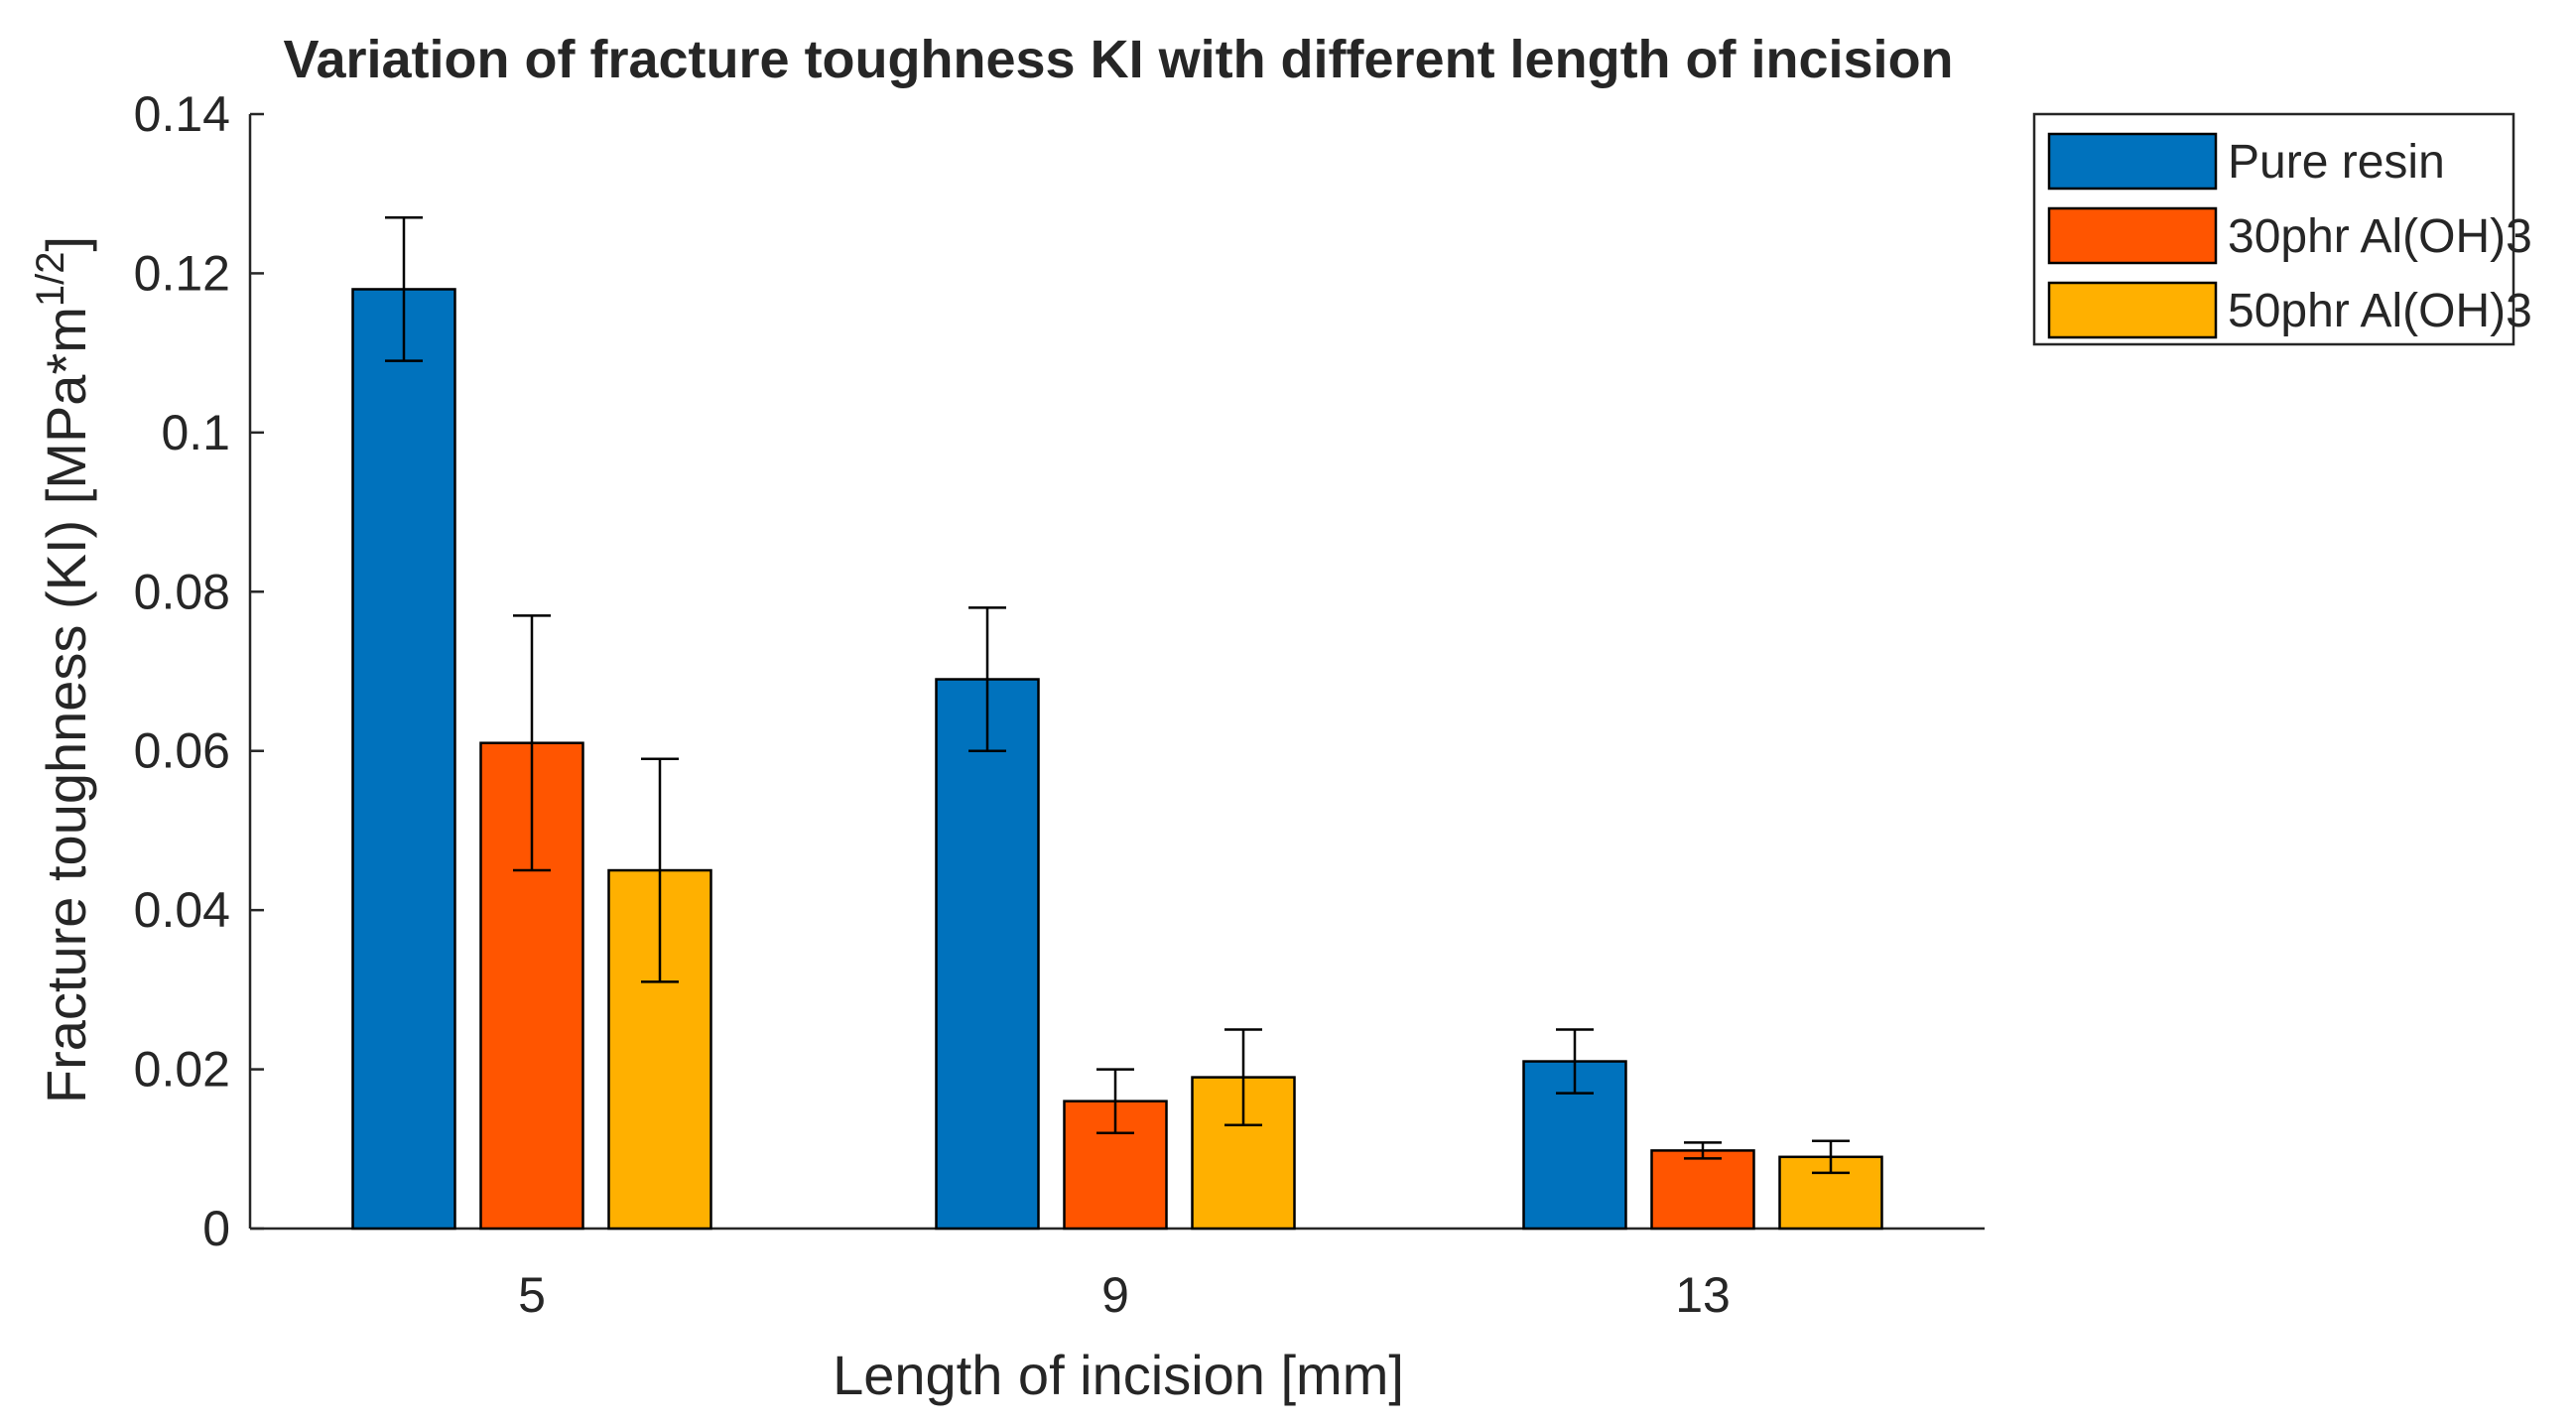 This screenshot has width=2576, height=1426. I want to click on legend-entry-label: 30phr Al(OH)3, so click(2380, 236).